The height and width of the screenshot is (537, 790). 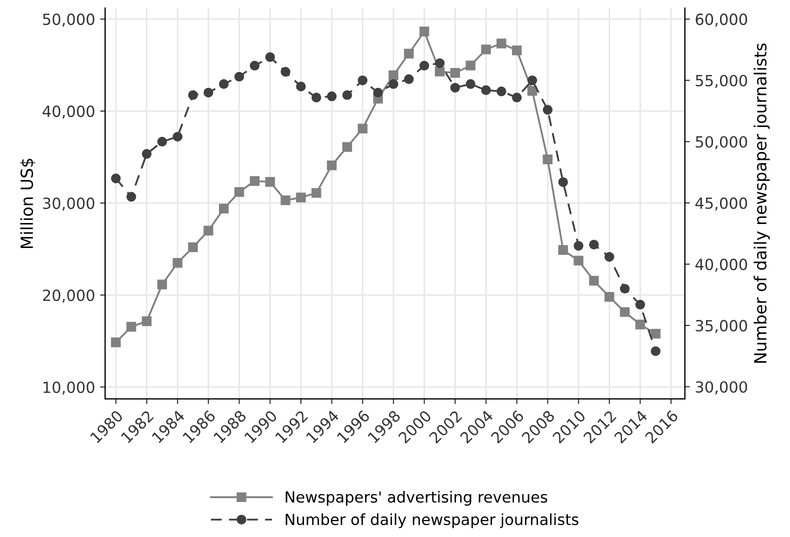 I want to click on y2-axis-title: Number of daily newspaper journalists, so click(x=762, y=203).